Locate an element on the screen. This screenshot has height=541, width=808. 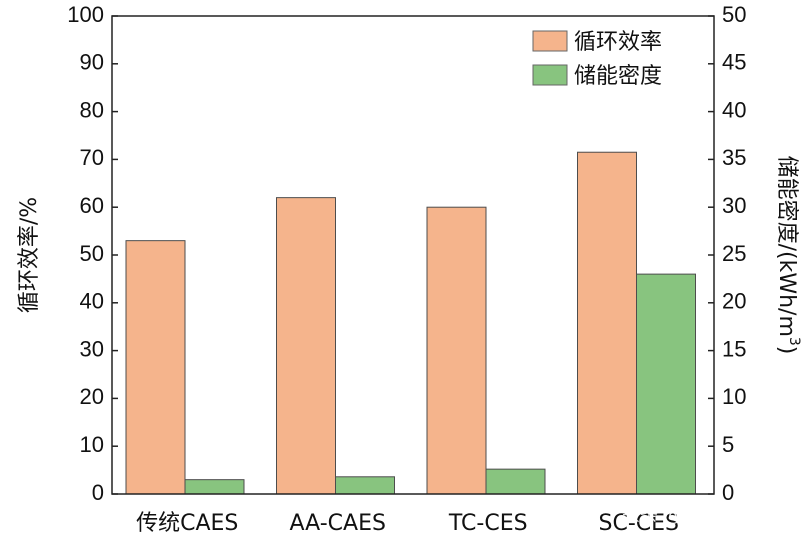
left-tick-label: 20 is located at coordinates (92, 396).